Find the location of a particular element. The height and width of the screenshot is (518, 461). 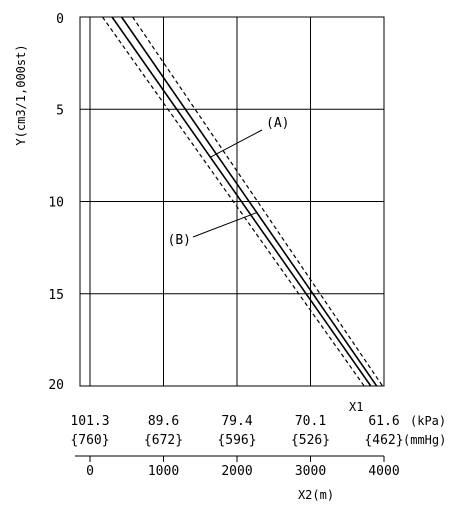

x1-kpa-tick-label: 101.3 is located at coordinates (89, 421).